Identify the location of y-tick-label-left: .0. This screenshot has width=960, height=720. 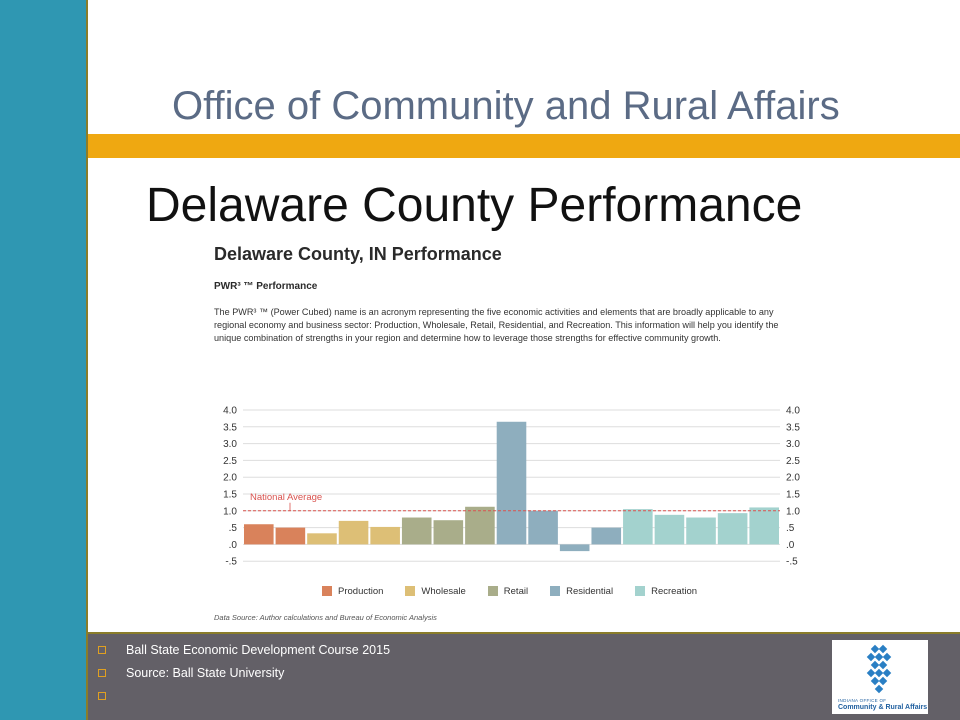
(233, 545).